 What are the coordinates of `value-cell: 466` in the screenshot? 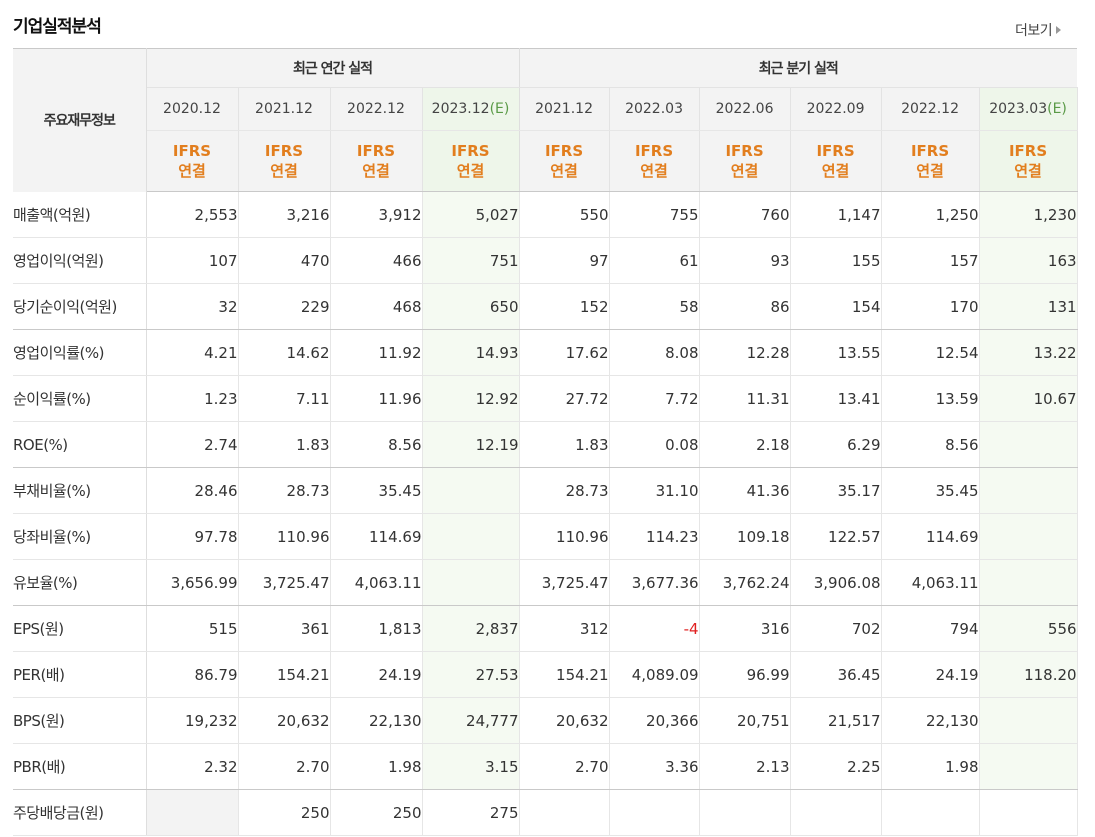 It's located at (376, 260).